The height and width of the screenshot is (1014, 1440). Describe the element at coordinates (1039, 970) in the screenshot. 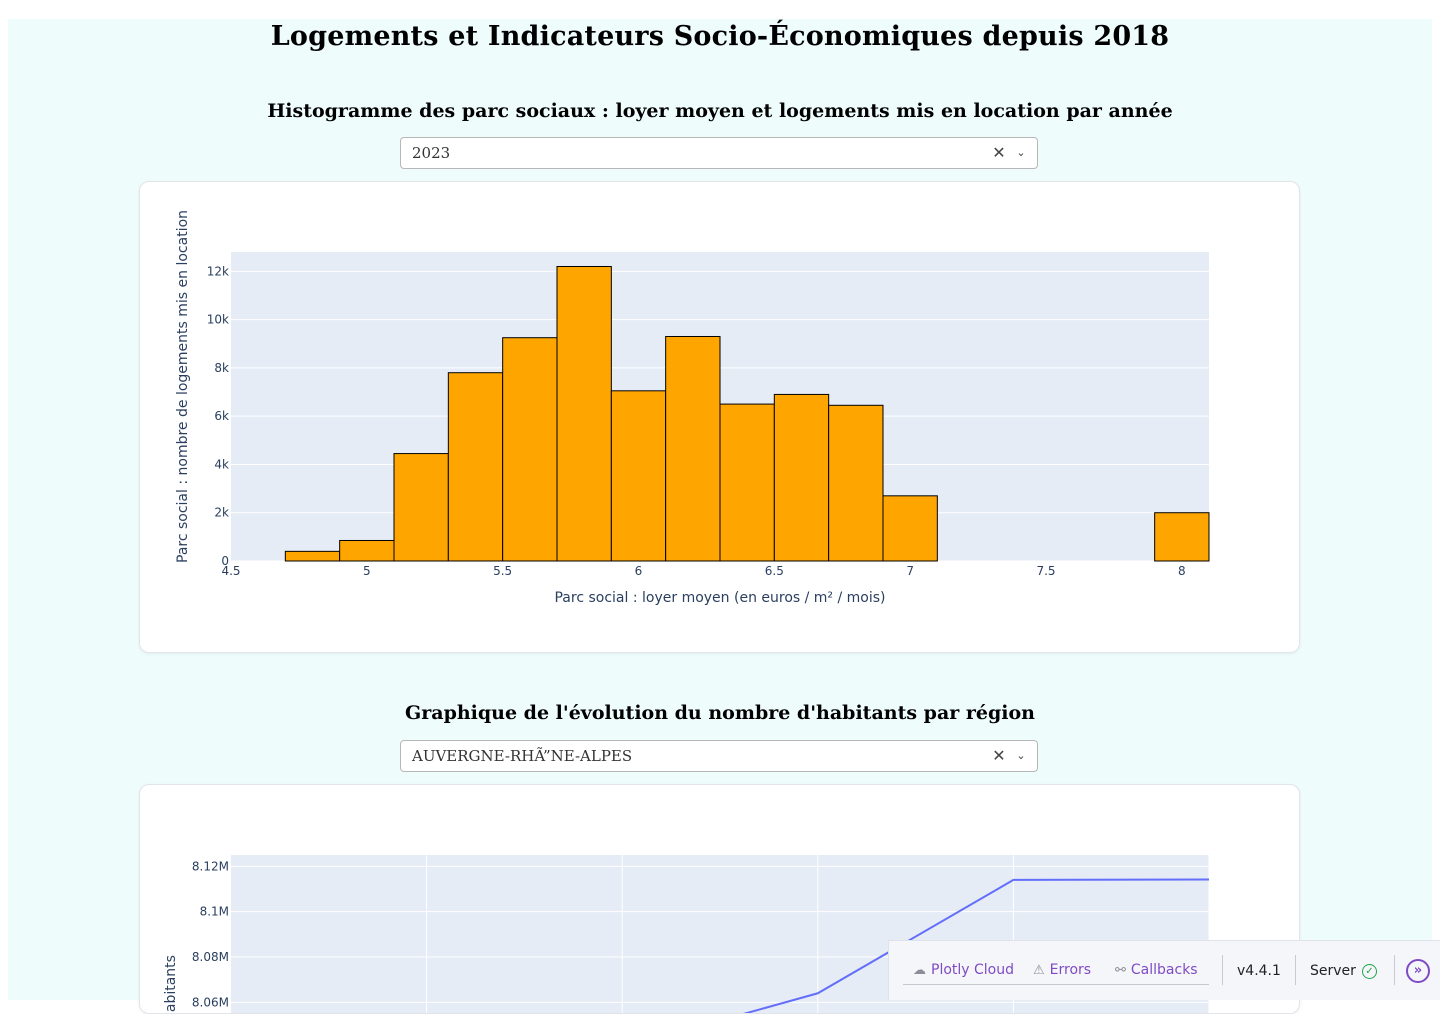

I see `warning-icon: ⚠` at that location.